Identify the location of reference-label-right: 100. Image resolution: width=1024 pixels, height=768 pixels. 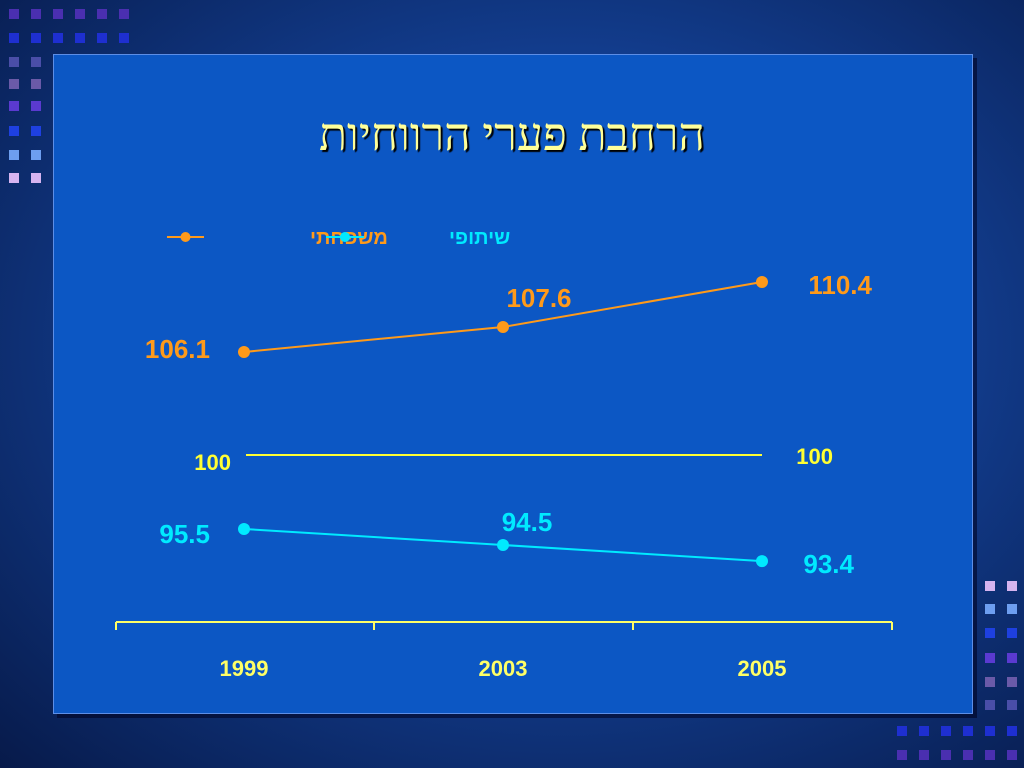
(814, 456).